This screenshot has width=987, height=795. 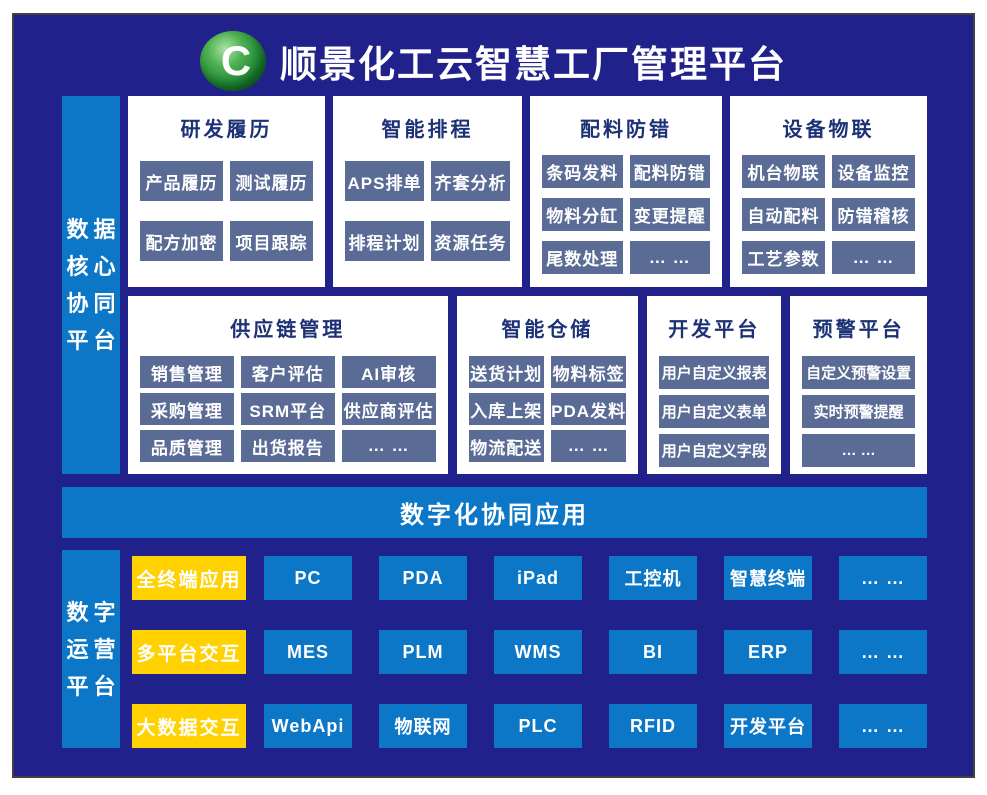 What do you see at coordinates (506, 446) in the screenshot?
I see `btn-logistics-delivery: 物流配送` at bounding box center [506, 446].